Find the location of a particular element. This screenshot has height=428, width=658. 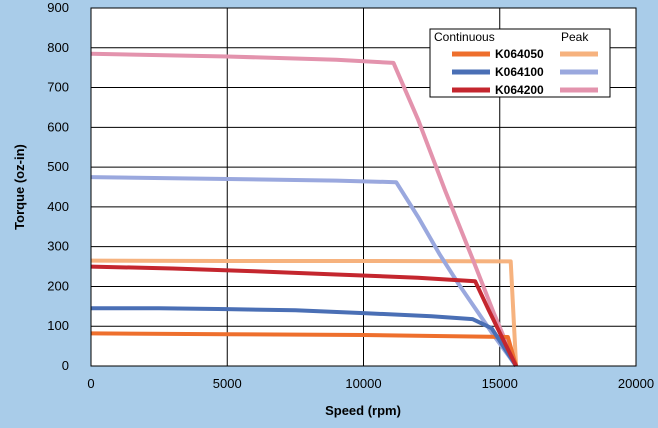

x-tick-label: 0 is located at coordinates (90, 383).